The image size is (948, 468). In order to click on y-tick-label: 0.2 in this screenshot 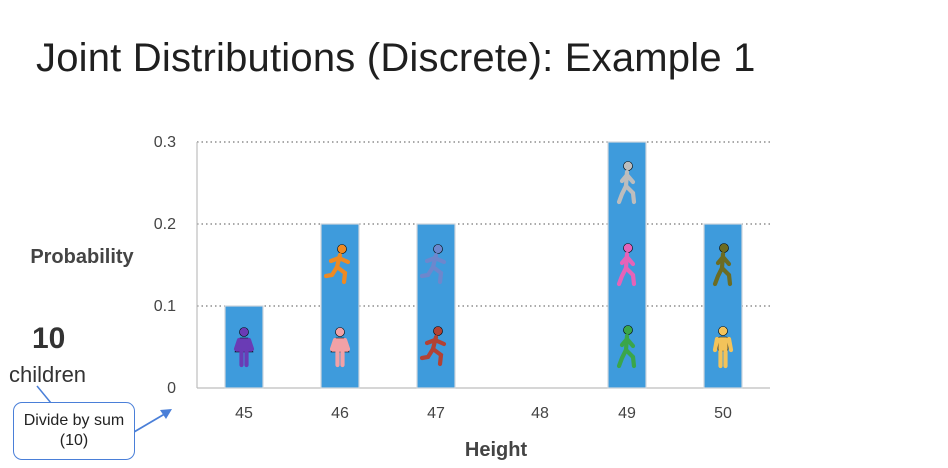, I will do `click(165, 224)`.